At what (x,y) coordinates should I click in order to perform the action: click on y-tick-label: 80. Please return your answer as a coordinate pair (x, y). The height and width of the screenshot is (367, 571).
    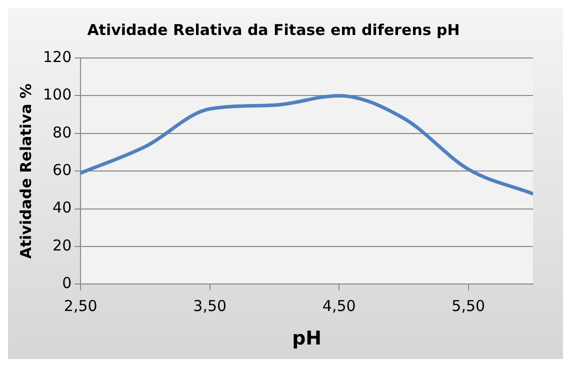
    Looking at the image, I should click on (62, 132).